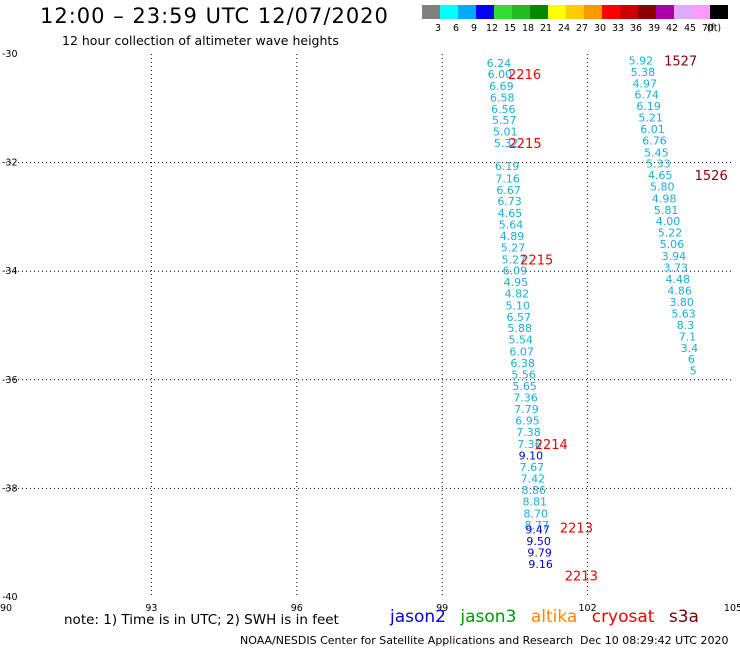  What do you see at coordinates (515, 271) in the screenshot?
I see `wave-height-value: 6.09` at bounding box center [515, 271].